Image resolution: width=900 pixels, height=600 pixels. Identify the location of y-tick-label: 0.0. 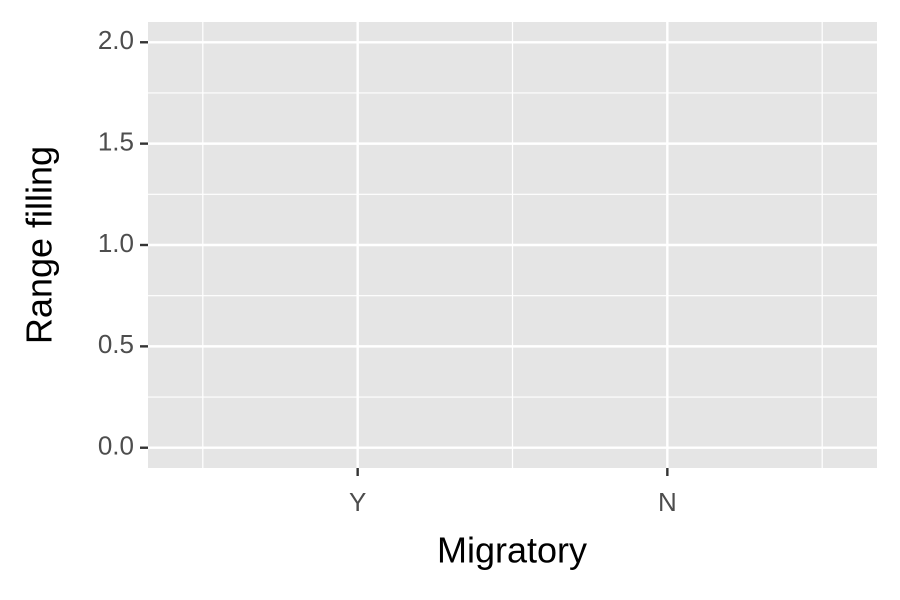
(116, 446).